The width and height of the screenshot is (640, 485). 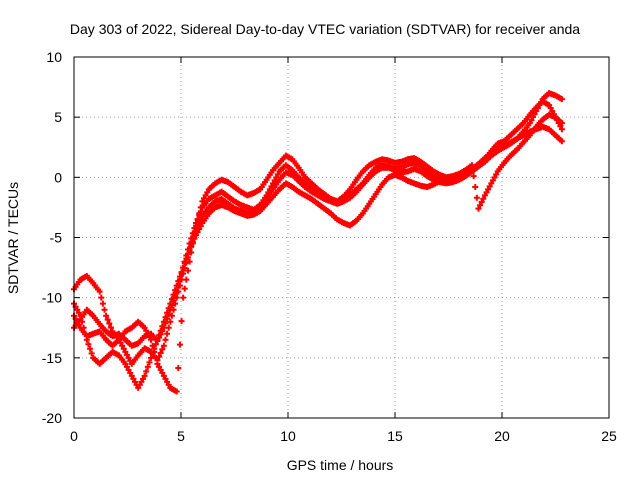 I want to click on y-tick-label: 10, so click(x=54, y=57).